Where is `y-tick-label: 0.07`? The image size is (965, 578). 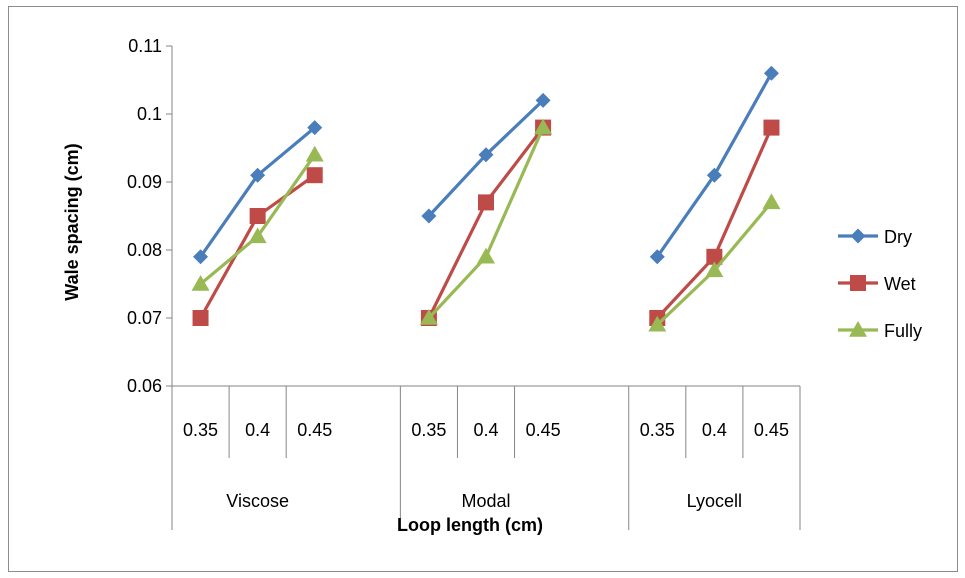 y-tick-label: 0.07 is located at coordinates (144, 318).